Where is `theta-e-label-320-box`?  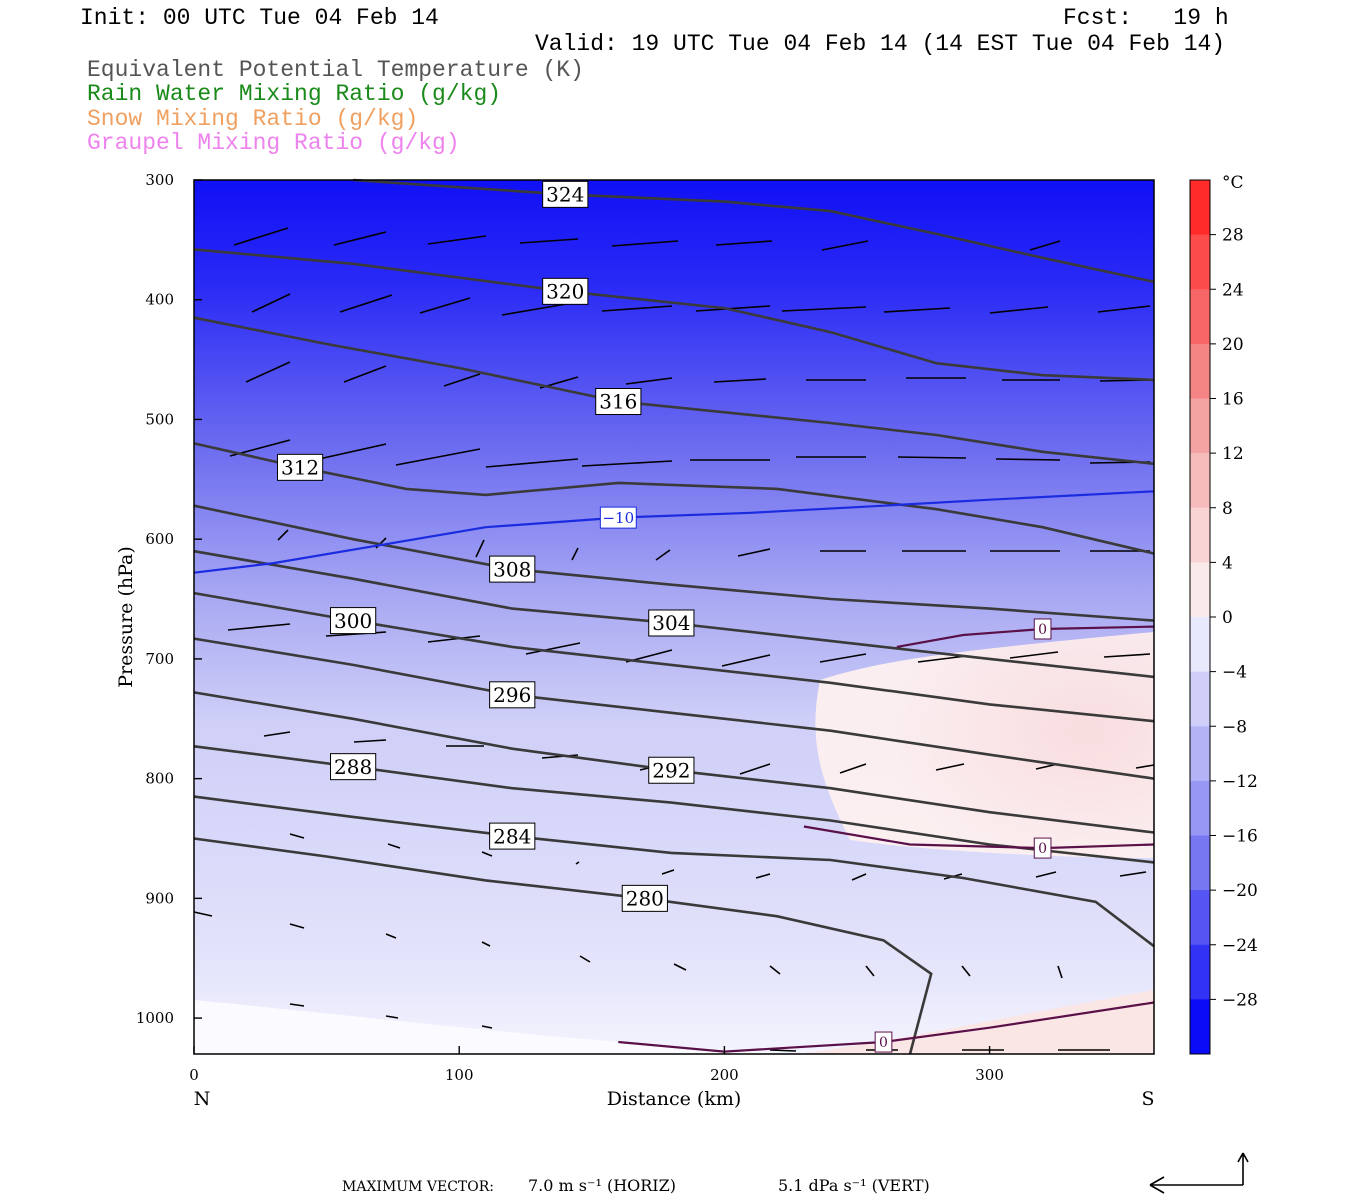
theta-e-label-320-box is located at coordinates (565, 291).